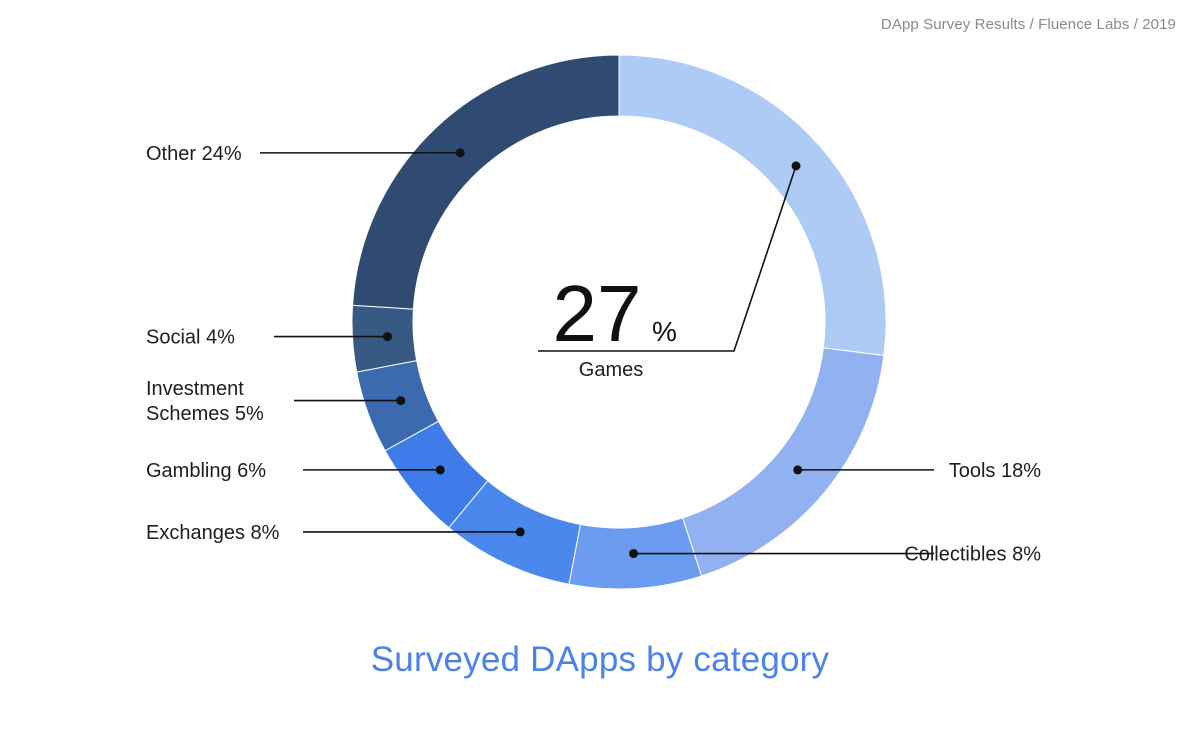 The width and height of the screenshot is (1200, 735). What do you see at coordinates (796, 166) in the screenshot?
I see `leader-dot-games` at bounding box center [796, 166].